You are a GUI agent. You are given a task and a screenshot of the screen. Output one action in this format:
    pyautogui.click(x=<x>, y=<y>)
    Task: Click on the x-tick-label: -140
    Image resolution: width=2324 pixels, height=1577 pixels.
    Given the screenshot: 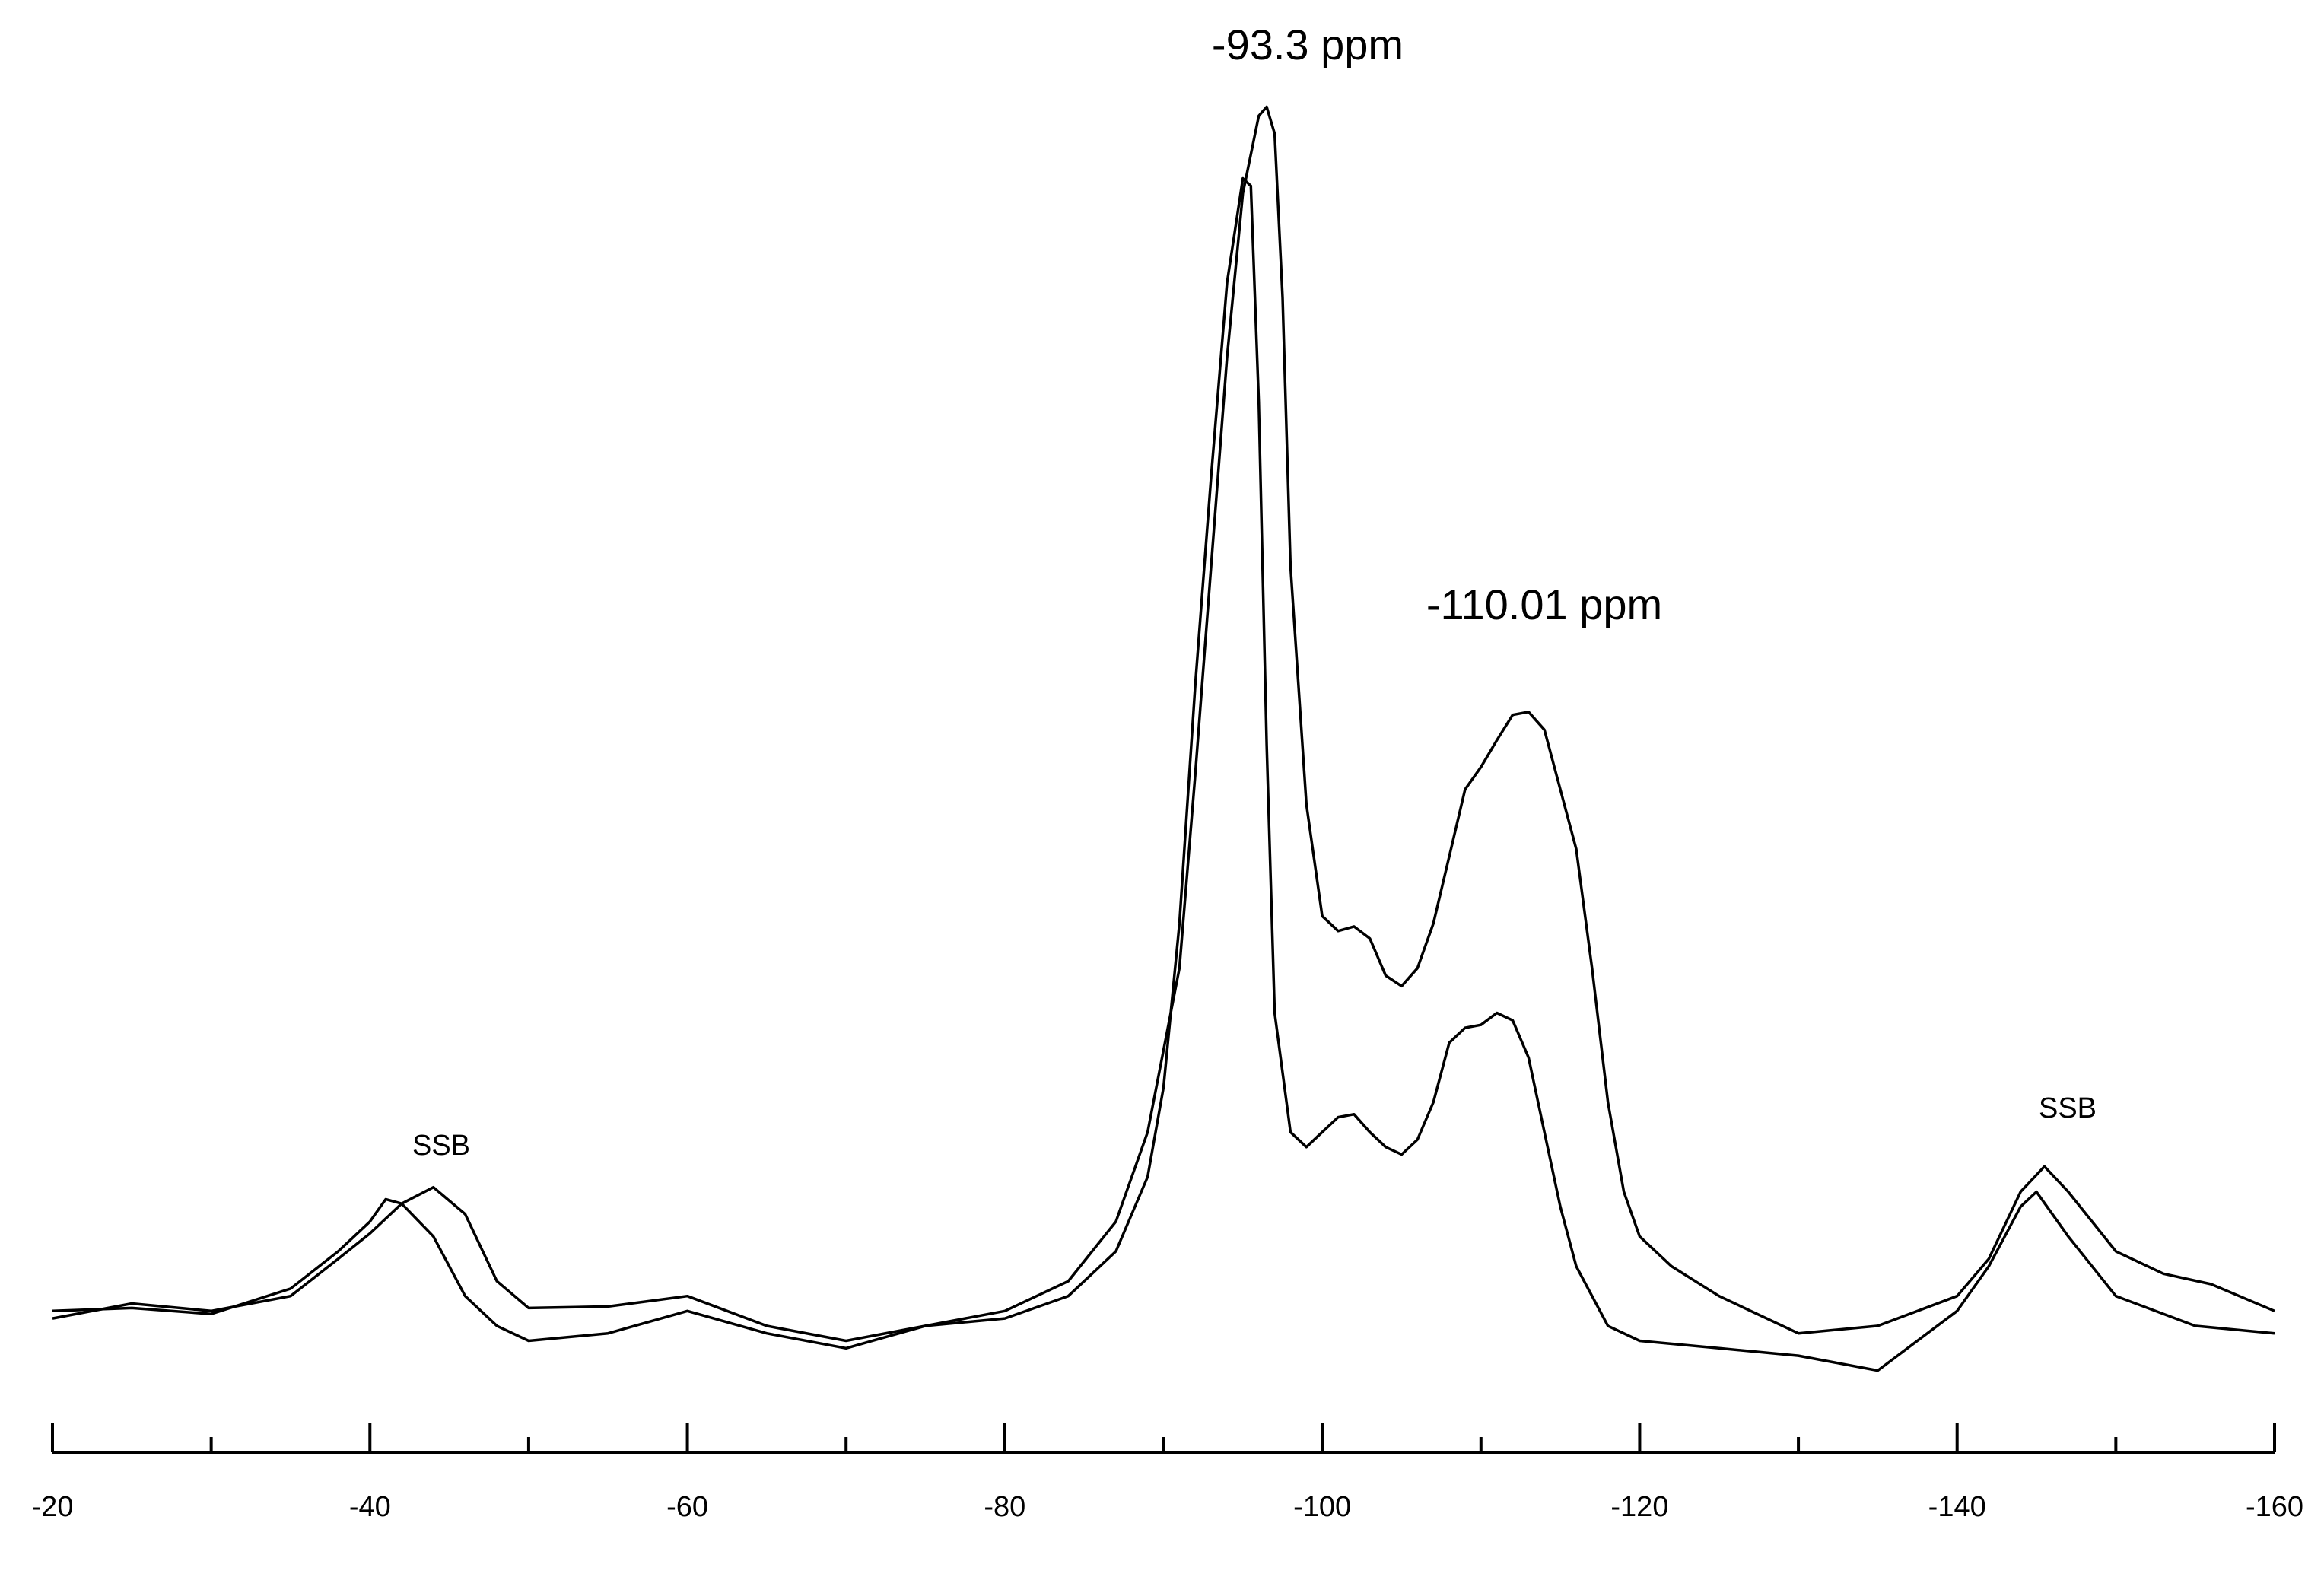 What is the action you would take?
    pyautogui.click(x=1957, y=1507)
    